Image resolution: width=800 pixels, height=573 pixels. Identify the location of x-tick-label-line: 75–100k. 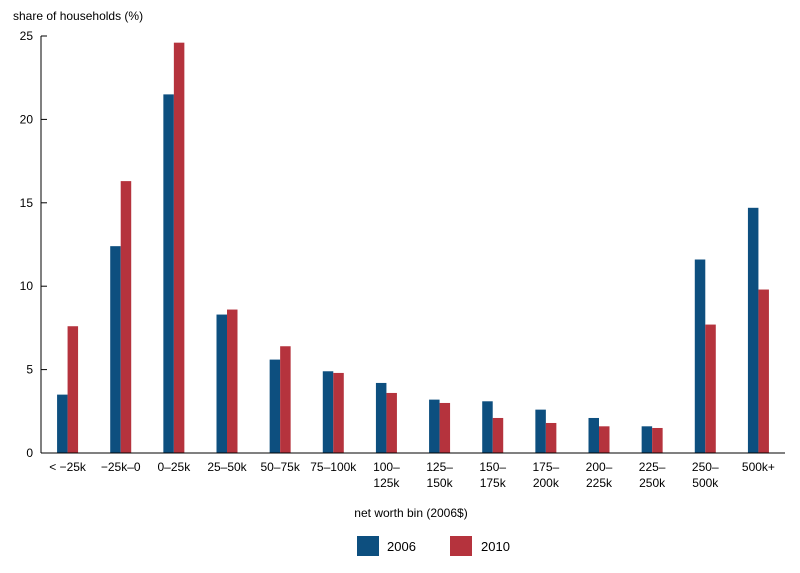
(333, 467).